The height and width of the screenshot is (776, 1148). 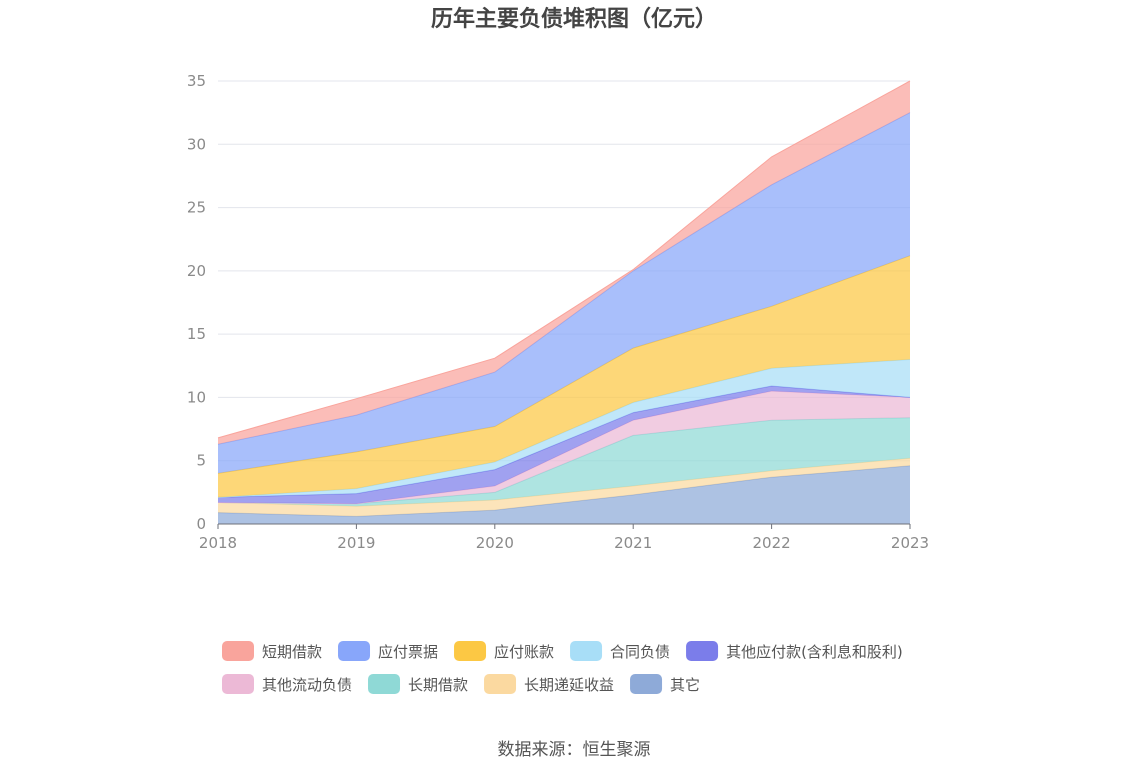 I want to click on area-长期递延收益, so click(x=564, y=487).